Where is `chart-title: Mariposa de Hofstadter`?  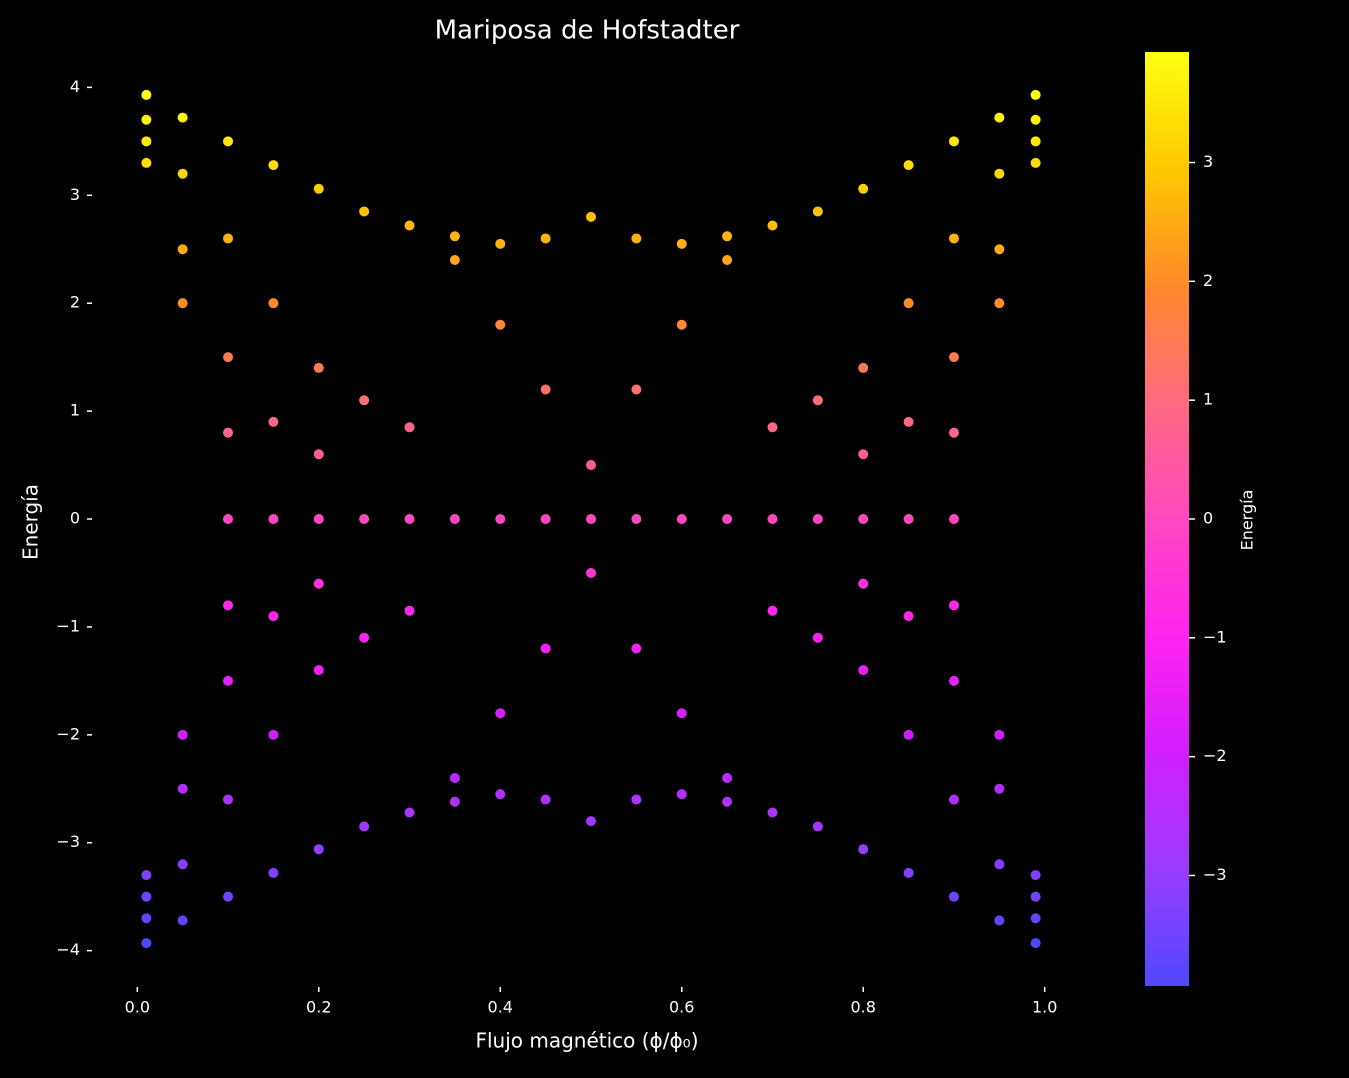 chart-title: Mariposa de Hofstadter is located at coordinates (587, 31).